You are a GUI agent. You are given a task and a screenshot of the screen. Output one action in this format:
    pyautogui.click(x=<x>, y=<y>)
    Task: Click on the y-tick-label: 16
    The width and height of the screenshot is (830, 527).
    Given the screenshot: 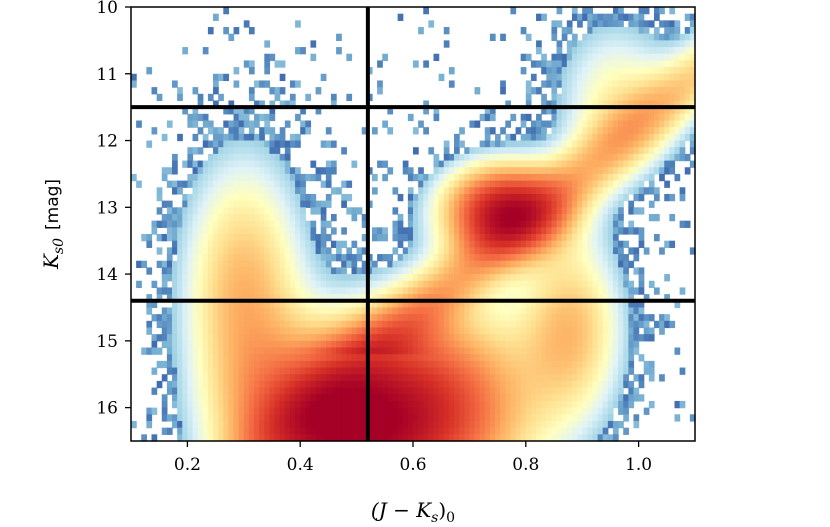 What is the action you would take?
    pyautogui.click(x=107, y=409)
    